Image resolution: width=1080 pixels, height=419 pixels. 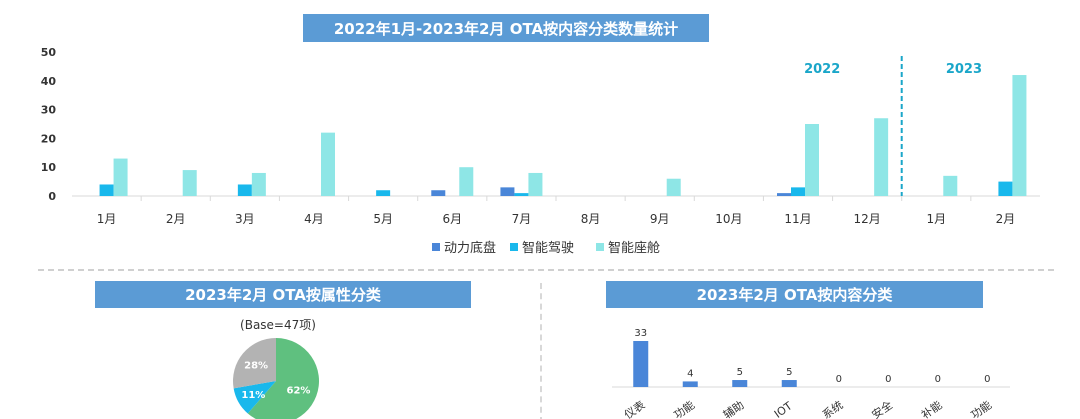 What do you see at coordinates (660, 219) in the screenshot?
I see `x-tick-label: 9月` at bounding box center [660, 219].